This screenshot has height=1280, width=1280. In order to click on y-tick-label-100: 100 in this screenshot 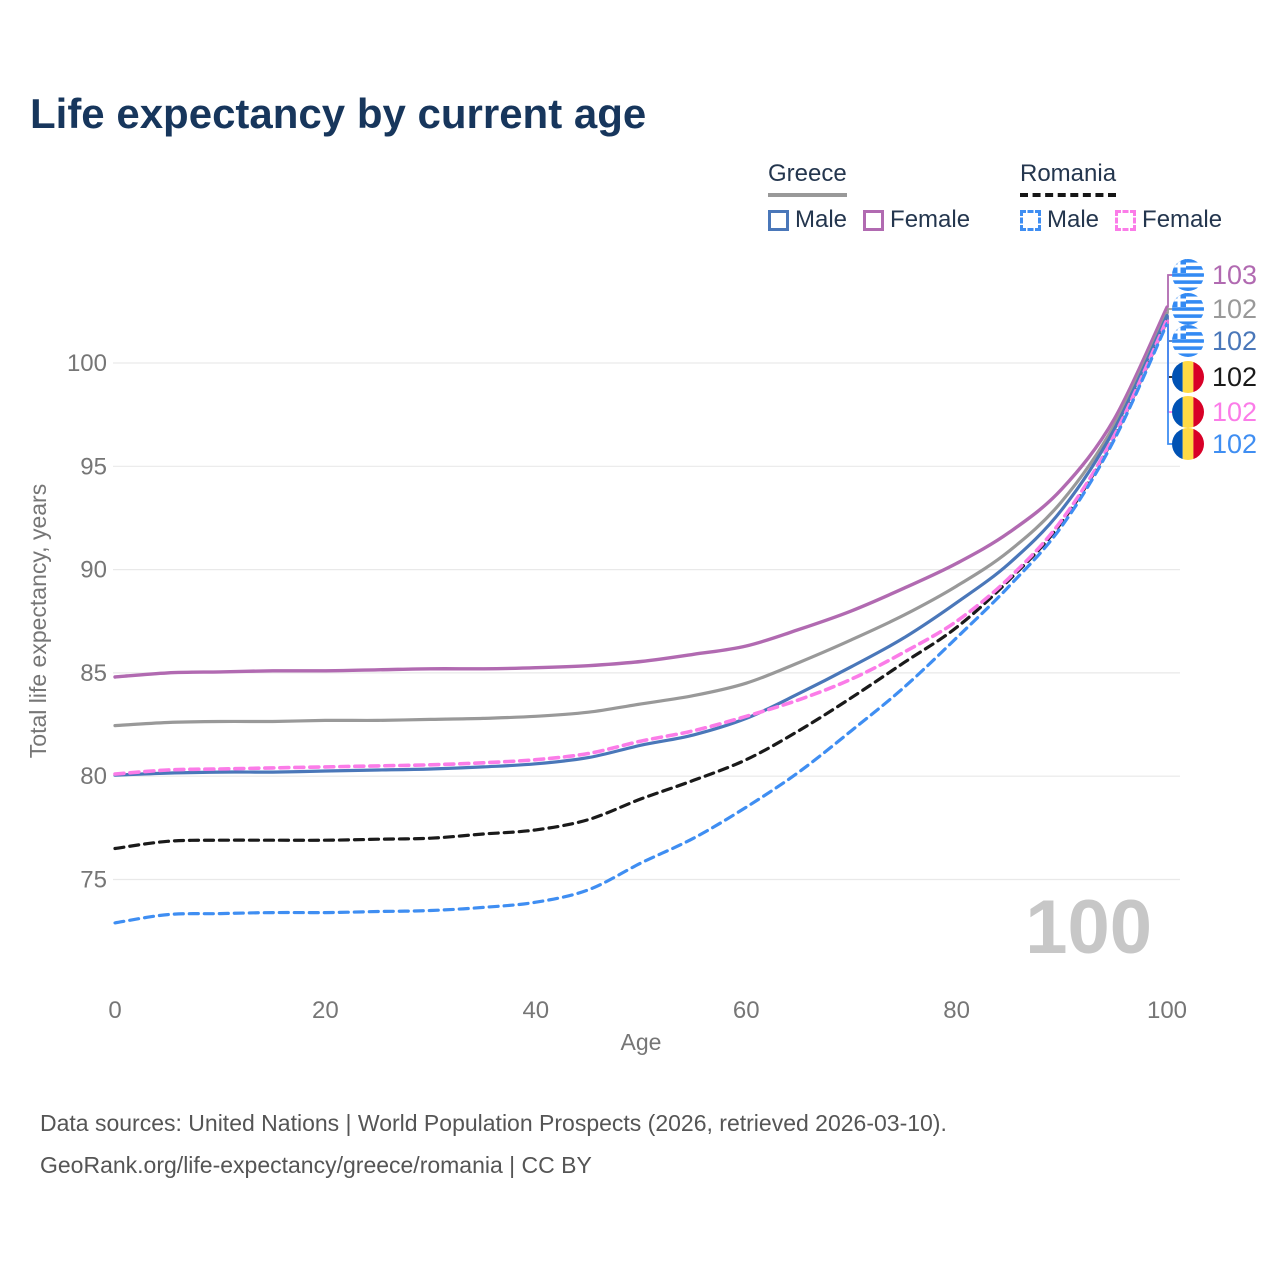, I will do `click(87, 363)`.